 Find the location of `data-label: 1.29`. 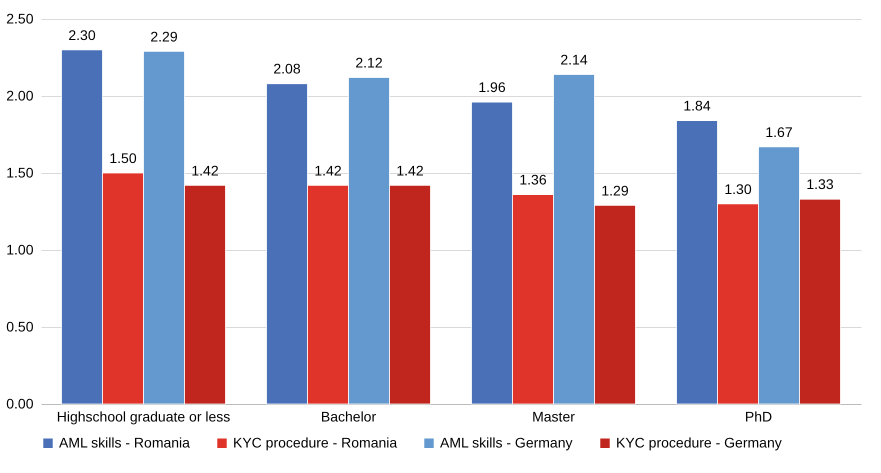

data-label: 1.29 is located at coordinates (615, 190).